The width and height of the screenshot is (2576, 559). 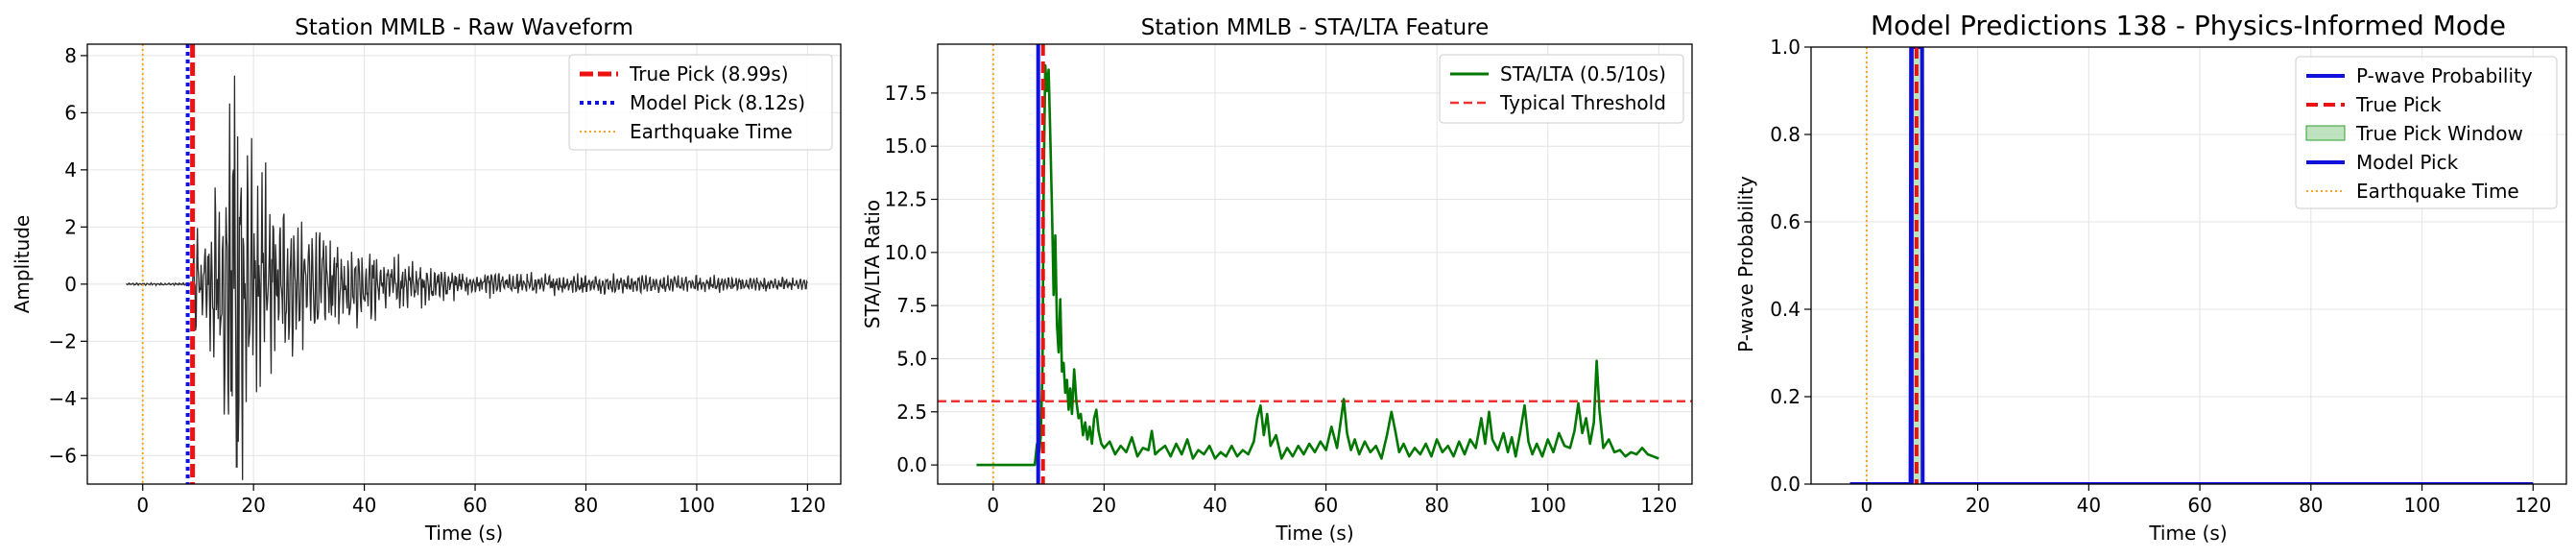 I want to click on y-tick-label: 2, so click(x=70, y=226).